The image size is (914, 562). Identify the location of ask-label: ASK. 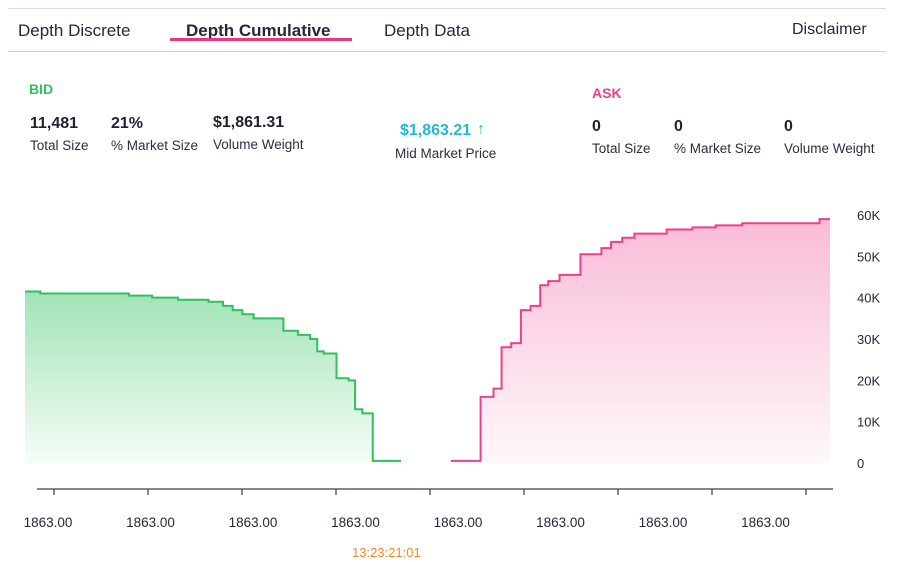
(607, 93).